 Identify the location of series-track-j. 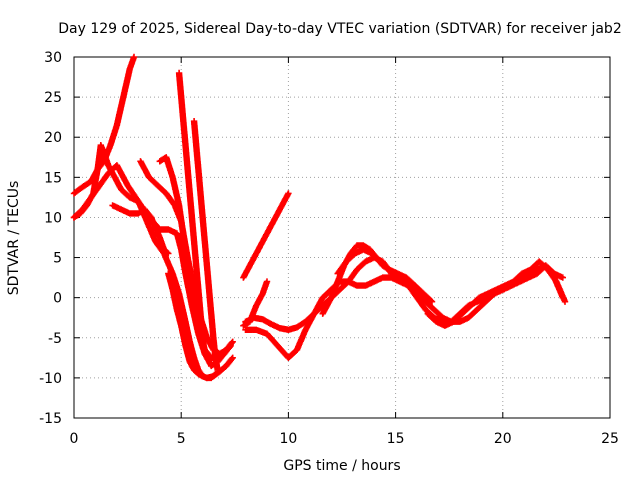
(266, 235).